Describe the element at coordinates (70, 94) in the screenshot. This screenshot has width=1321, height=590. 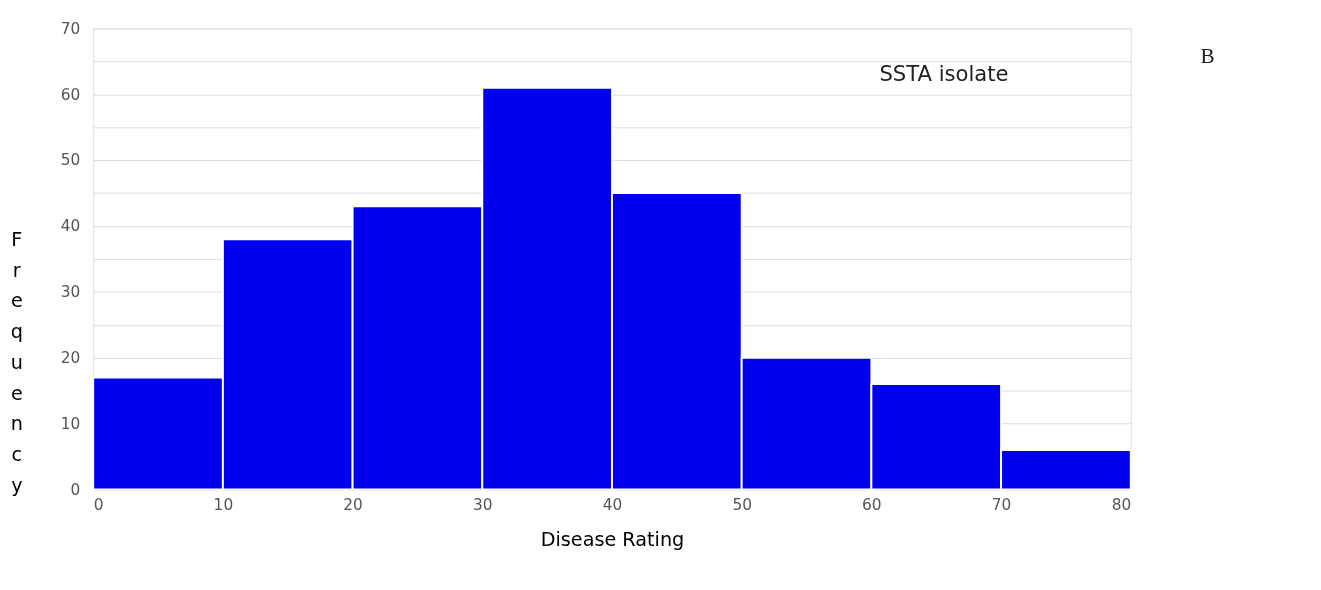
I see `y-tick-label: 60` at that location.